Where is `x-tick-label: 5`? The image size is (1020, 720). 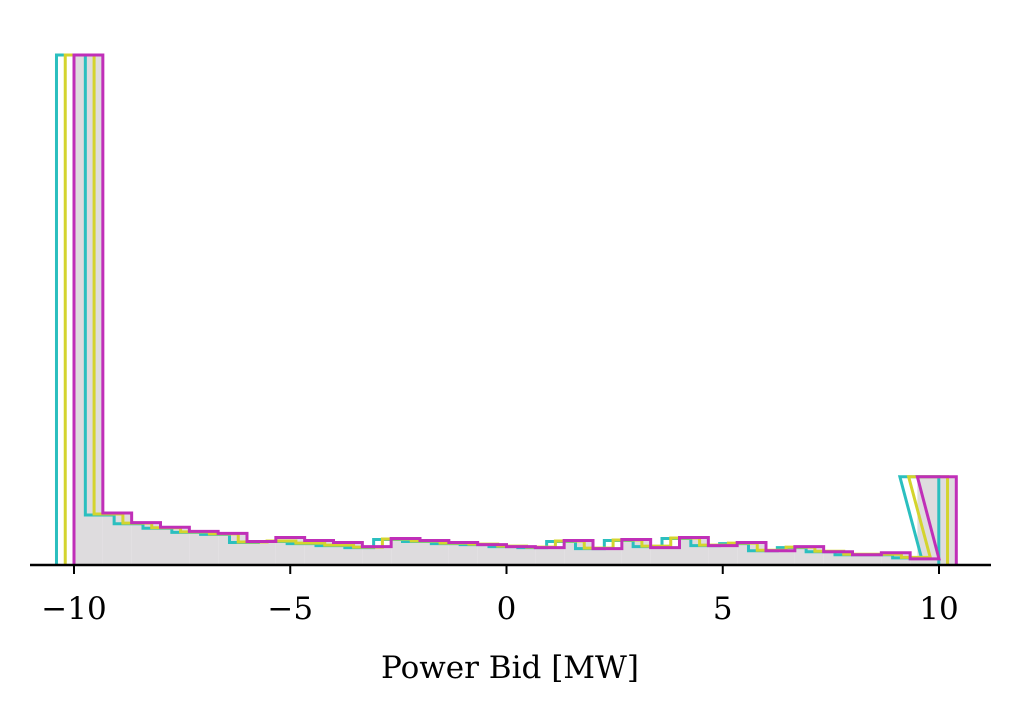 x-tick-label: 5 is located at coordinates (723, 609).